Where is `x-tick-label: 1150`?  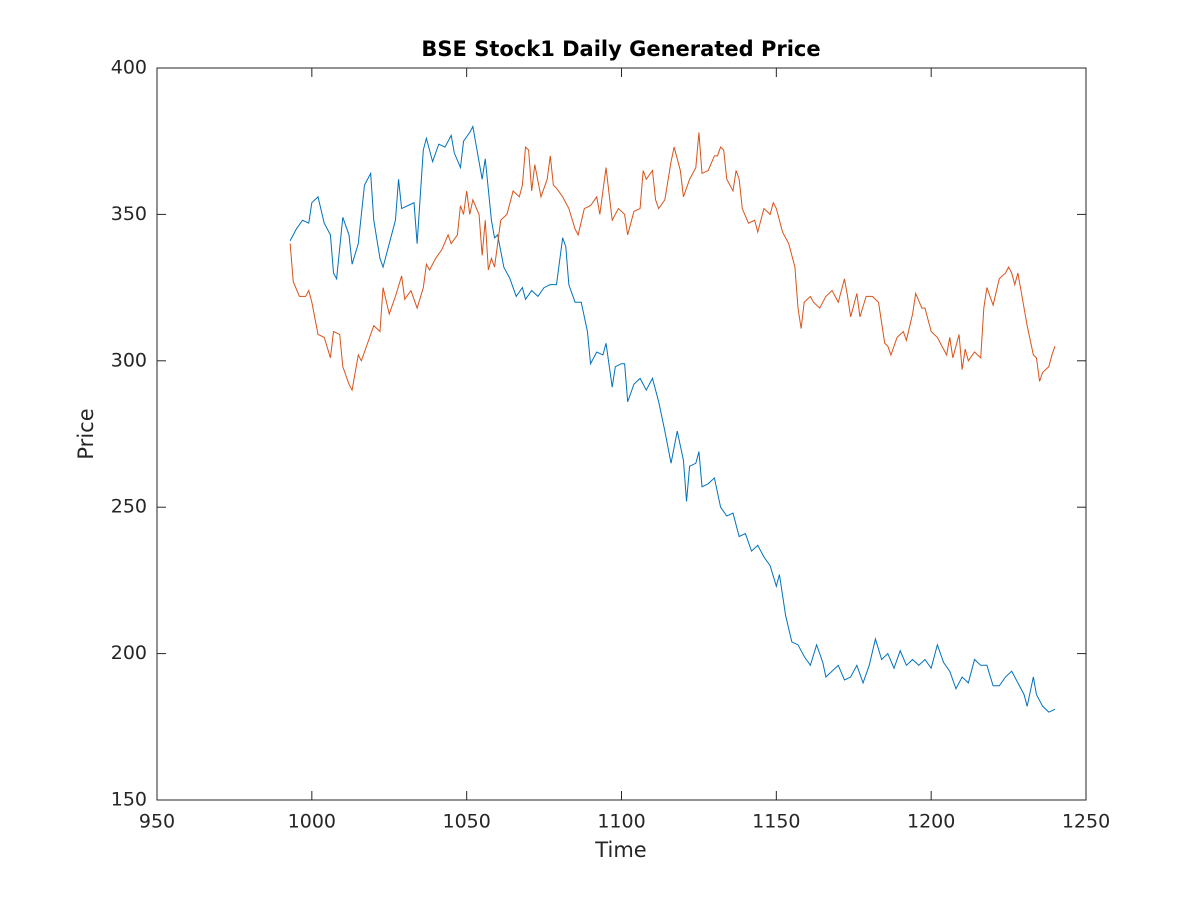
x-tick-label: 1150 is located at coordinates (776, 822).